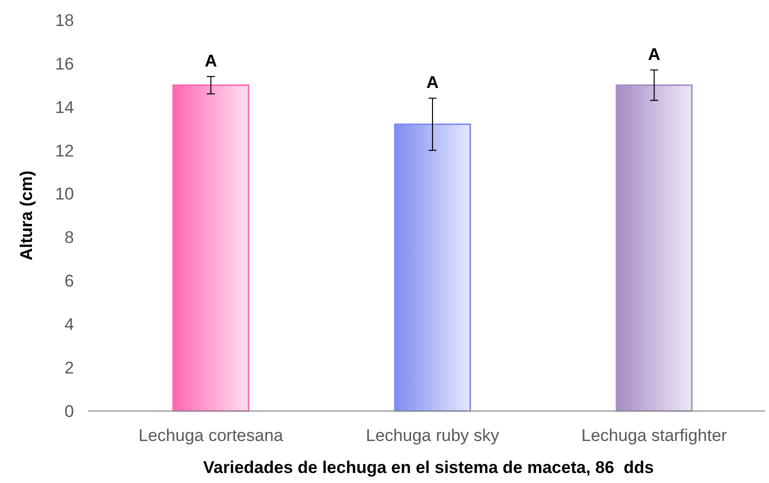 The image size is (769, 483). Describe the element at coordinates (69, 411) in the screenshot. I see `y-tick-label: 0` at that location.